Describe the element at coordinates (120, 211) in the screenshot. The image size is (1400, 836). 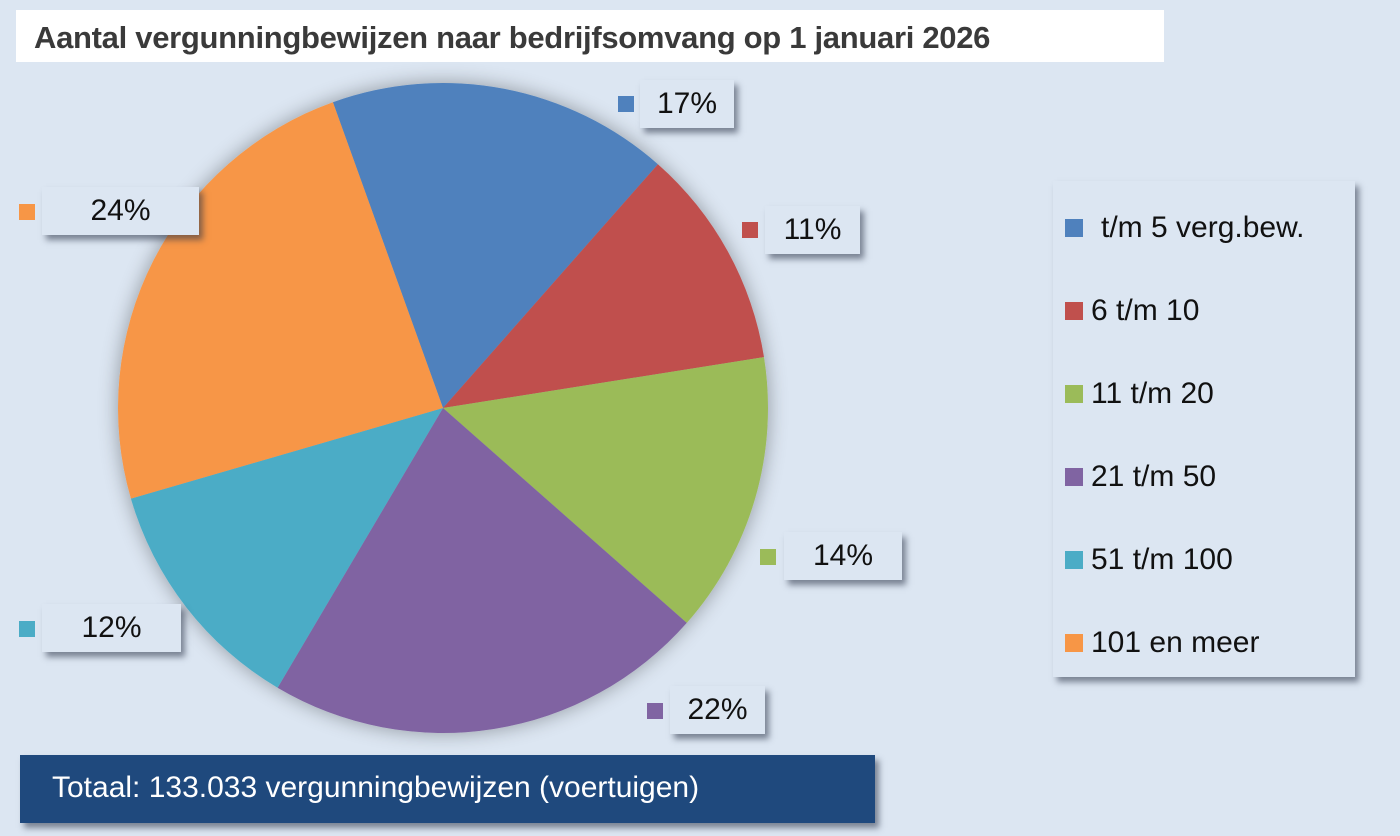
I see `data-label-5: 24%` at that location.